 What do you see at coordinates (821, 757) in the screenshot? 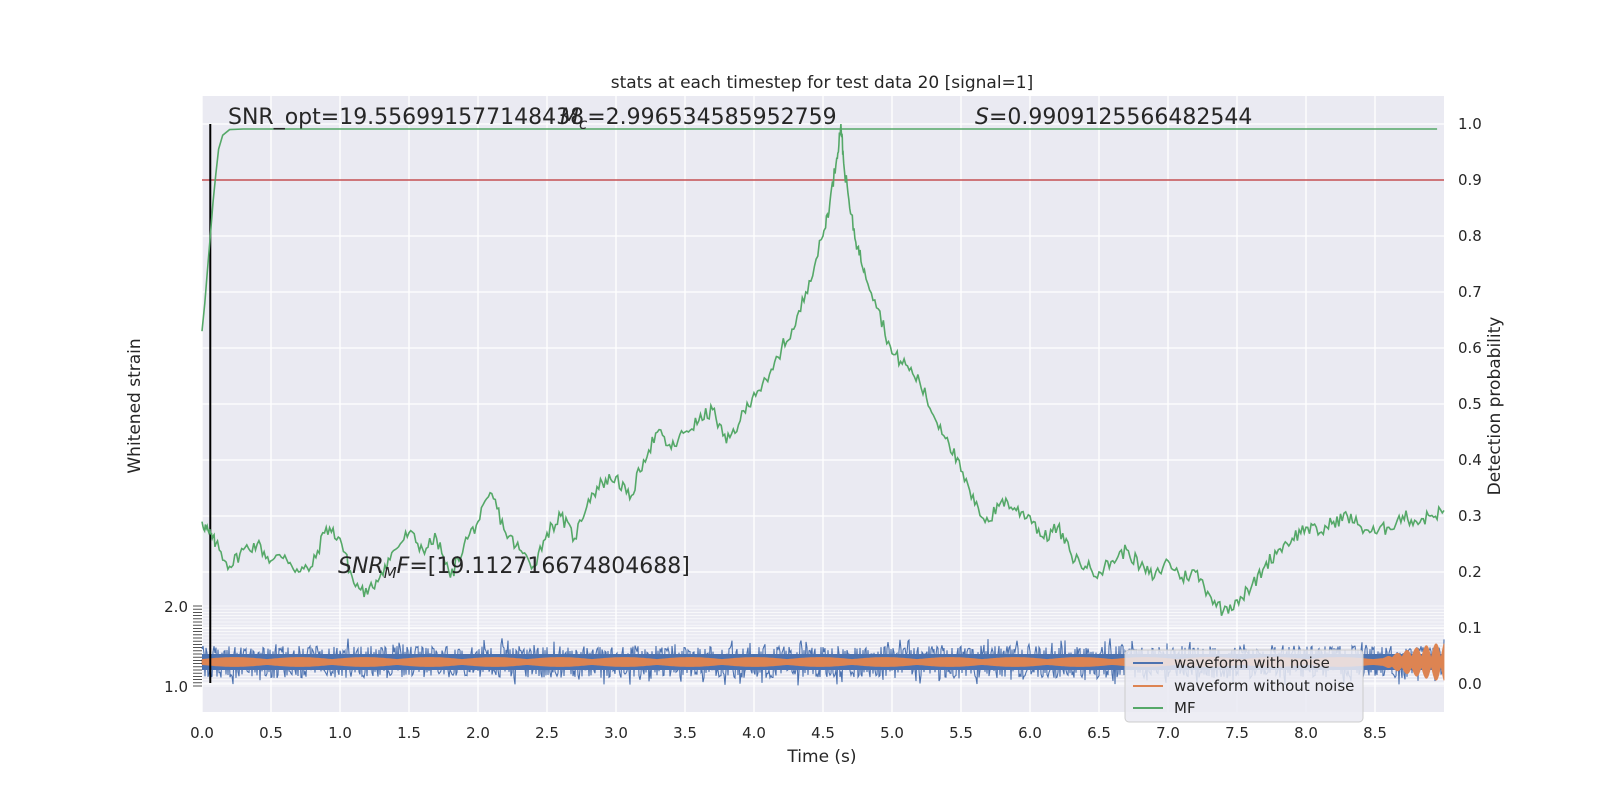
I see `x-axis-label: Time (s)` at bounding box center [821, 757].